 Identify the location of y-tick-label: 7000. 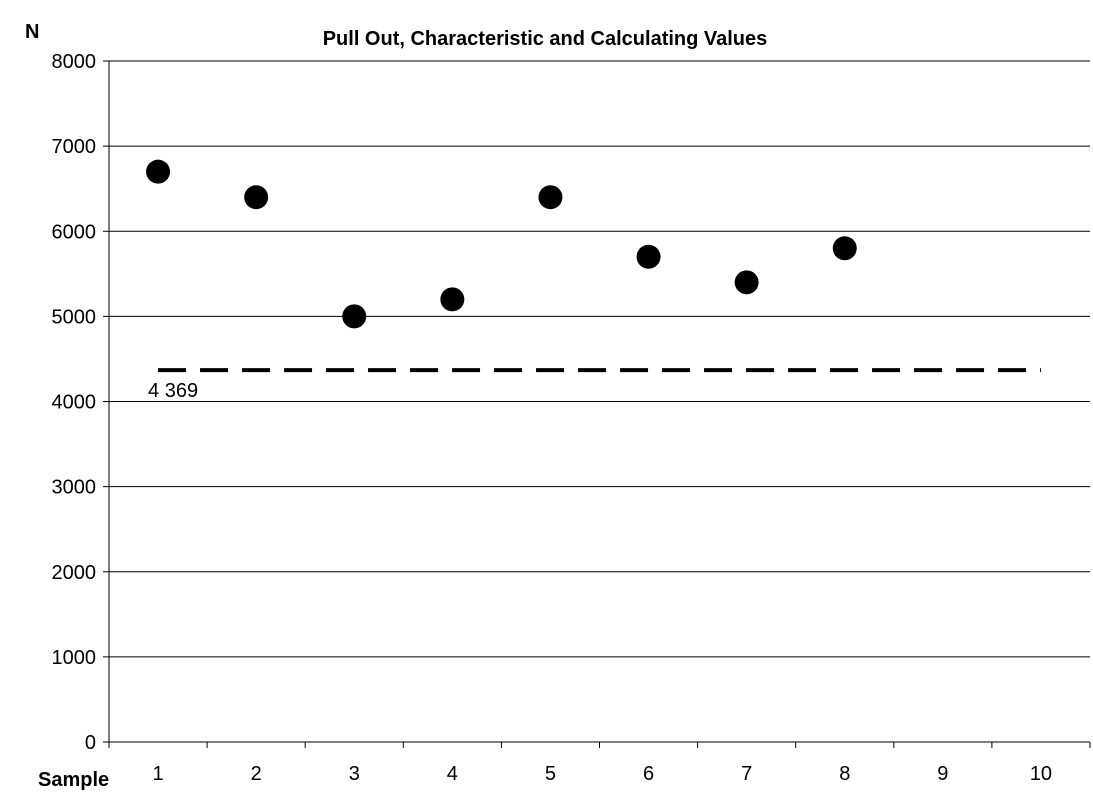
(74, 147).